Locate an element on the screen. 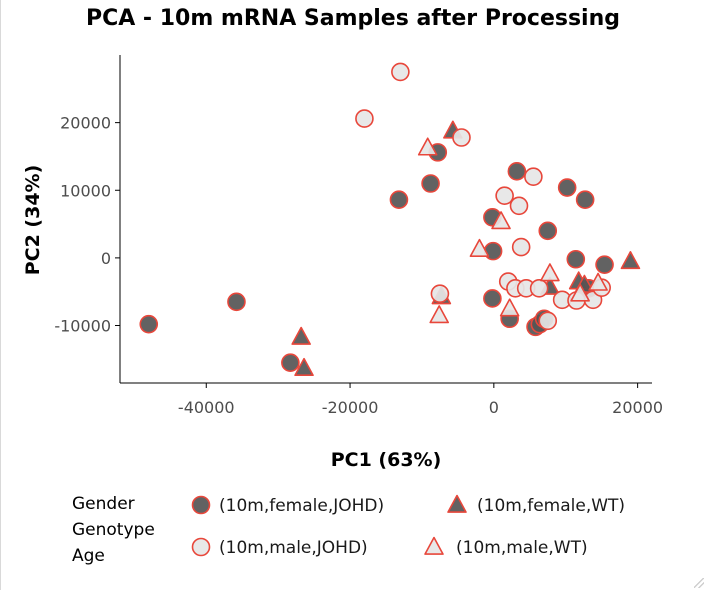  legend-title-gender: Gender is located at coordinates (103, 504).